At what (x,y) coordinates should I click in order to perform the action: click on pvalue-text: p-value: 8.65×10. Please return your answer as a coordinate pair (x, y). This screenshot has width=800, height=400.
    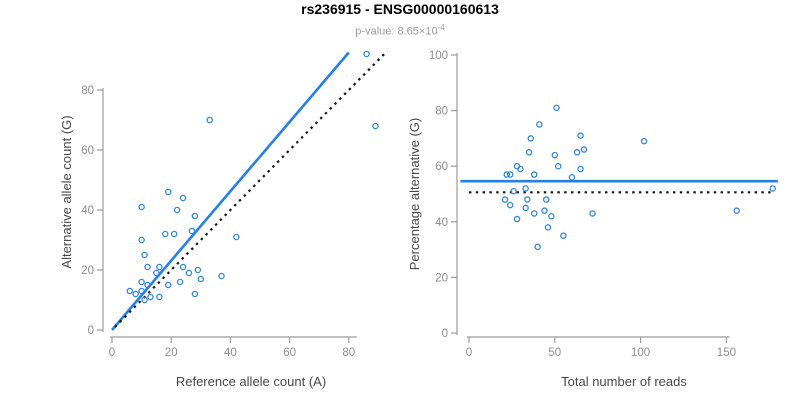
    Looking at the image, I should click on (396, 31).